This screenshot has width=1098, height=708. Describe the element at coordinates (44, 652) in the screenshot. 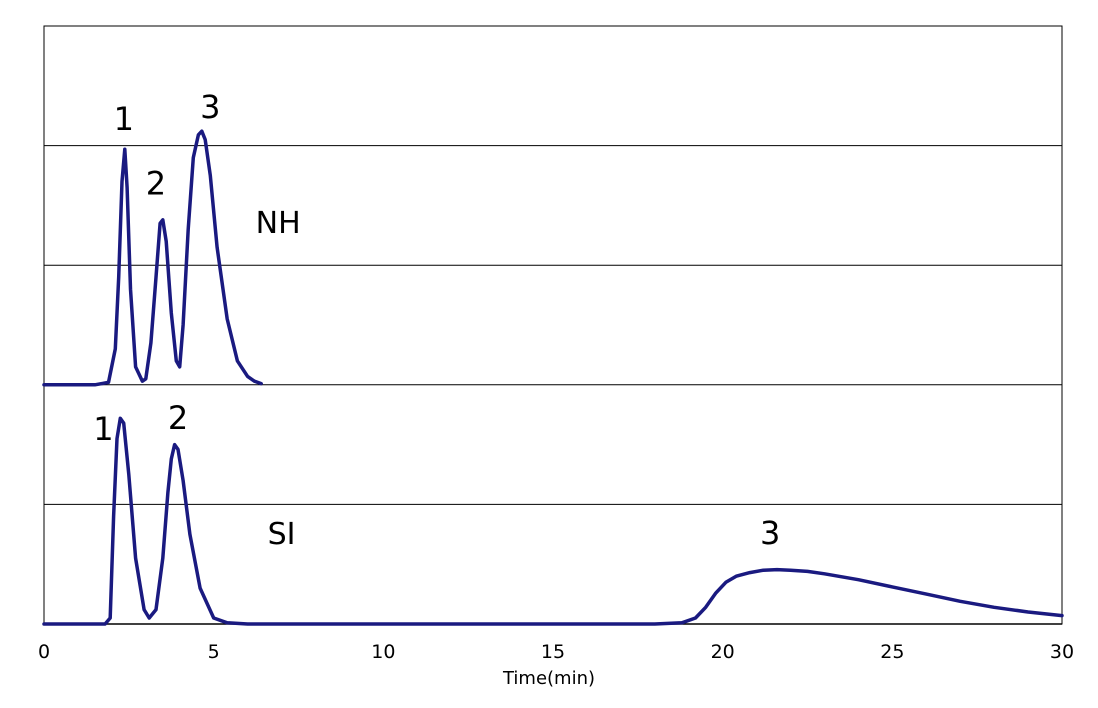

I see `x-tick-label: 0` at that location.